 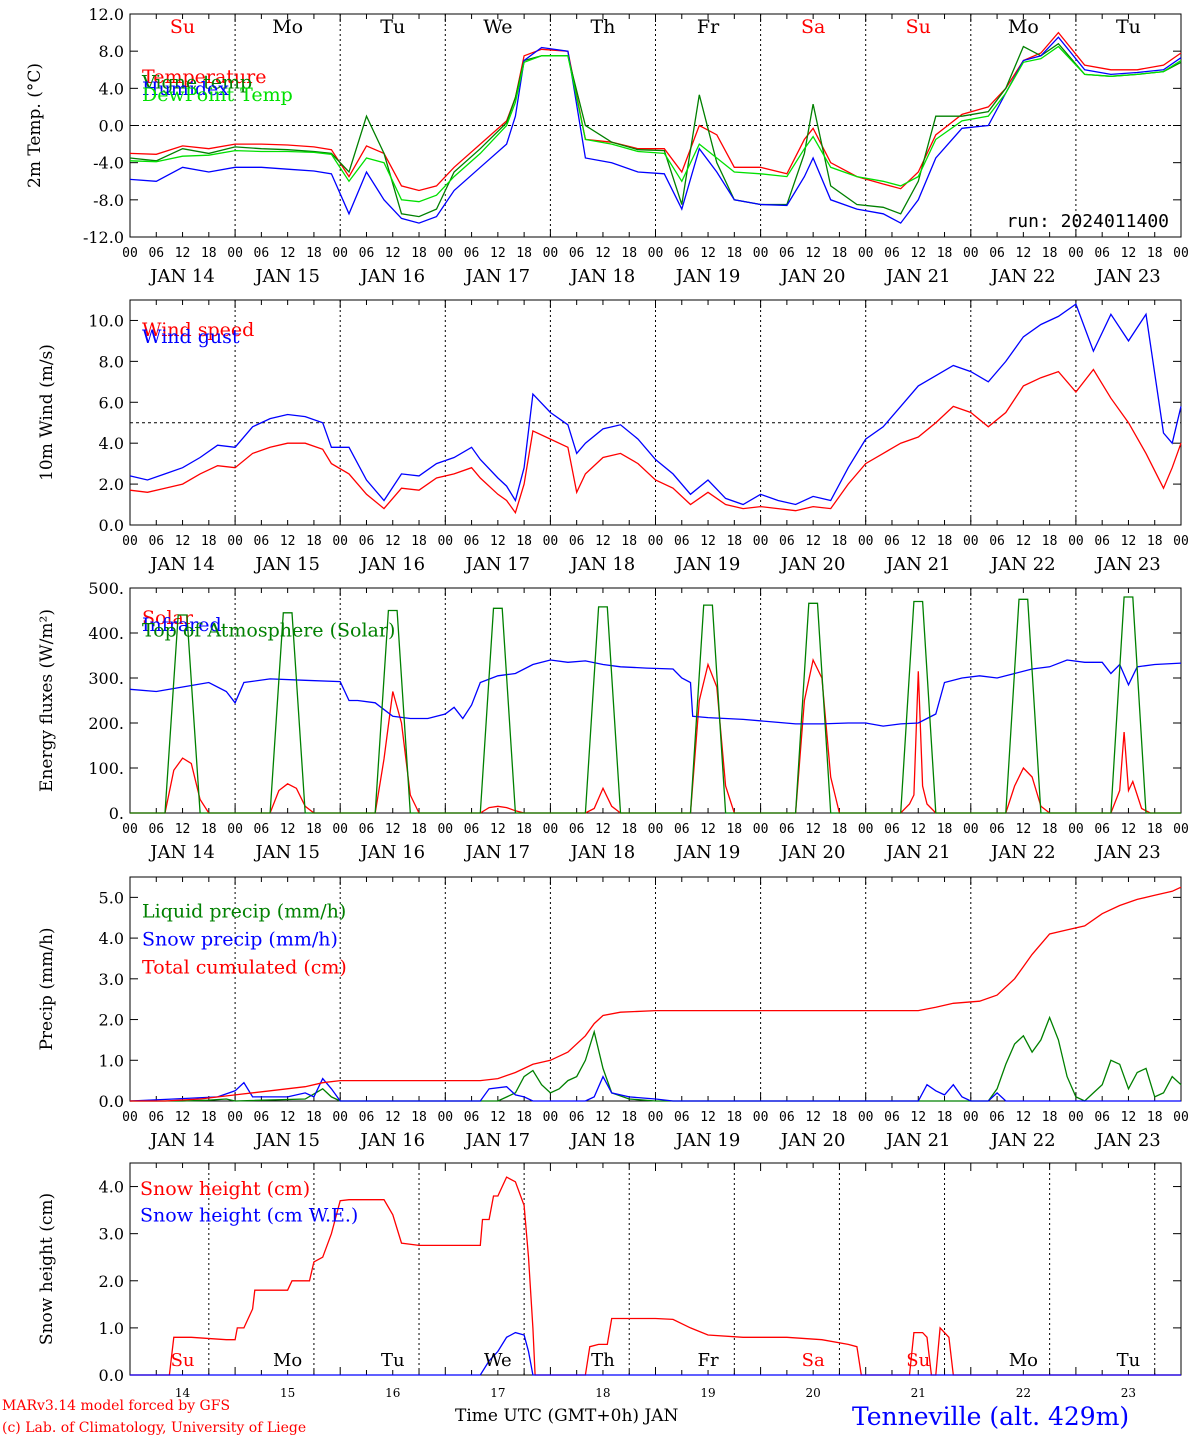 What do you see at coordinates (1023, 1393) in the screenshot?
I see `date-label: 22` at bounding box center [1023, 1393].